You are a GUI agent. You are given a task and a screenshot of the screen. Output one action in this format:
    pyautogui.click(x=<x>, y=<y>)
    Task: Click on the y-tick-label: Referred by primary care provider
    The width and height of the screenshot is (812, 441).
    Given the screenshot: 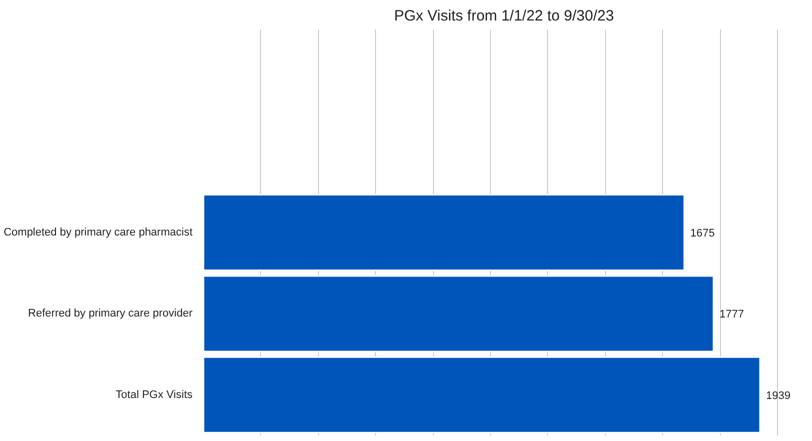 What is the action you would take?
    pyautogui.click(x=110, y=314)
    